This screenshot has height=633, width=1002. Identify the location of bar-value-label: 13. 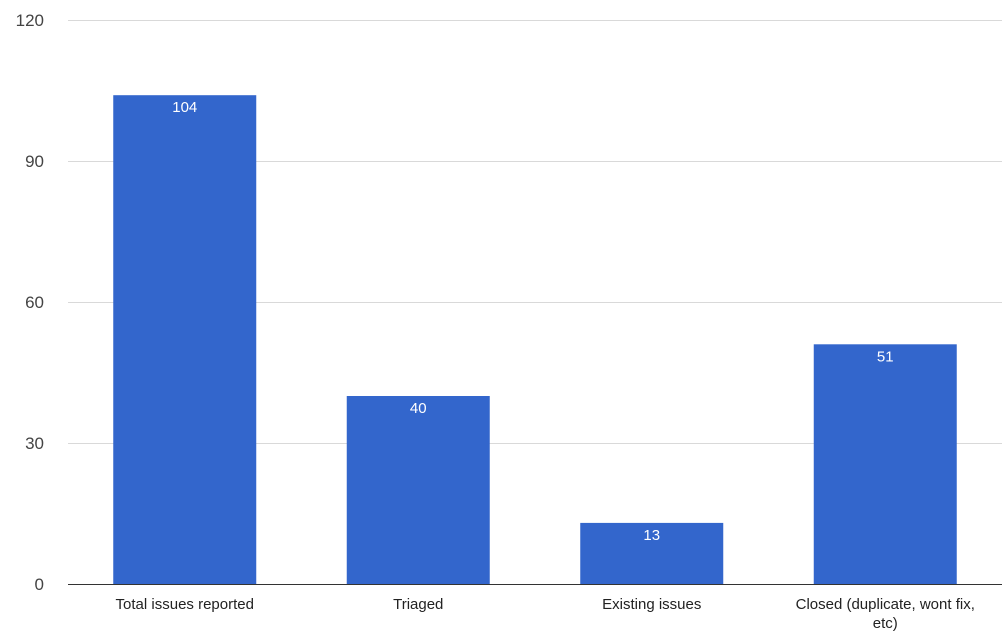
(651, 535).